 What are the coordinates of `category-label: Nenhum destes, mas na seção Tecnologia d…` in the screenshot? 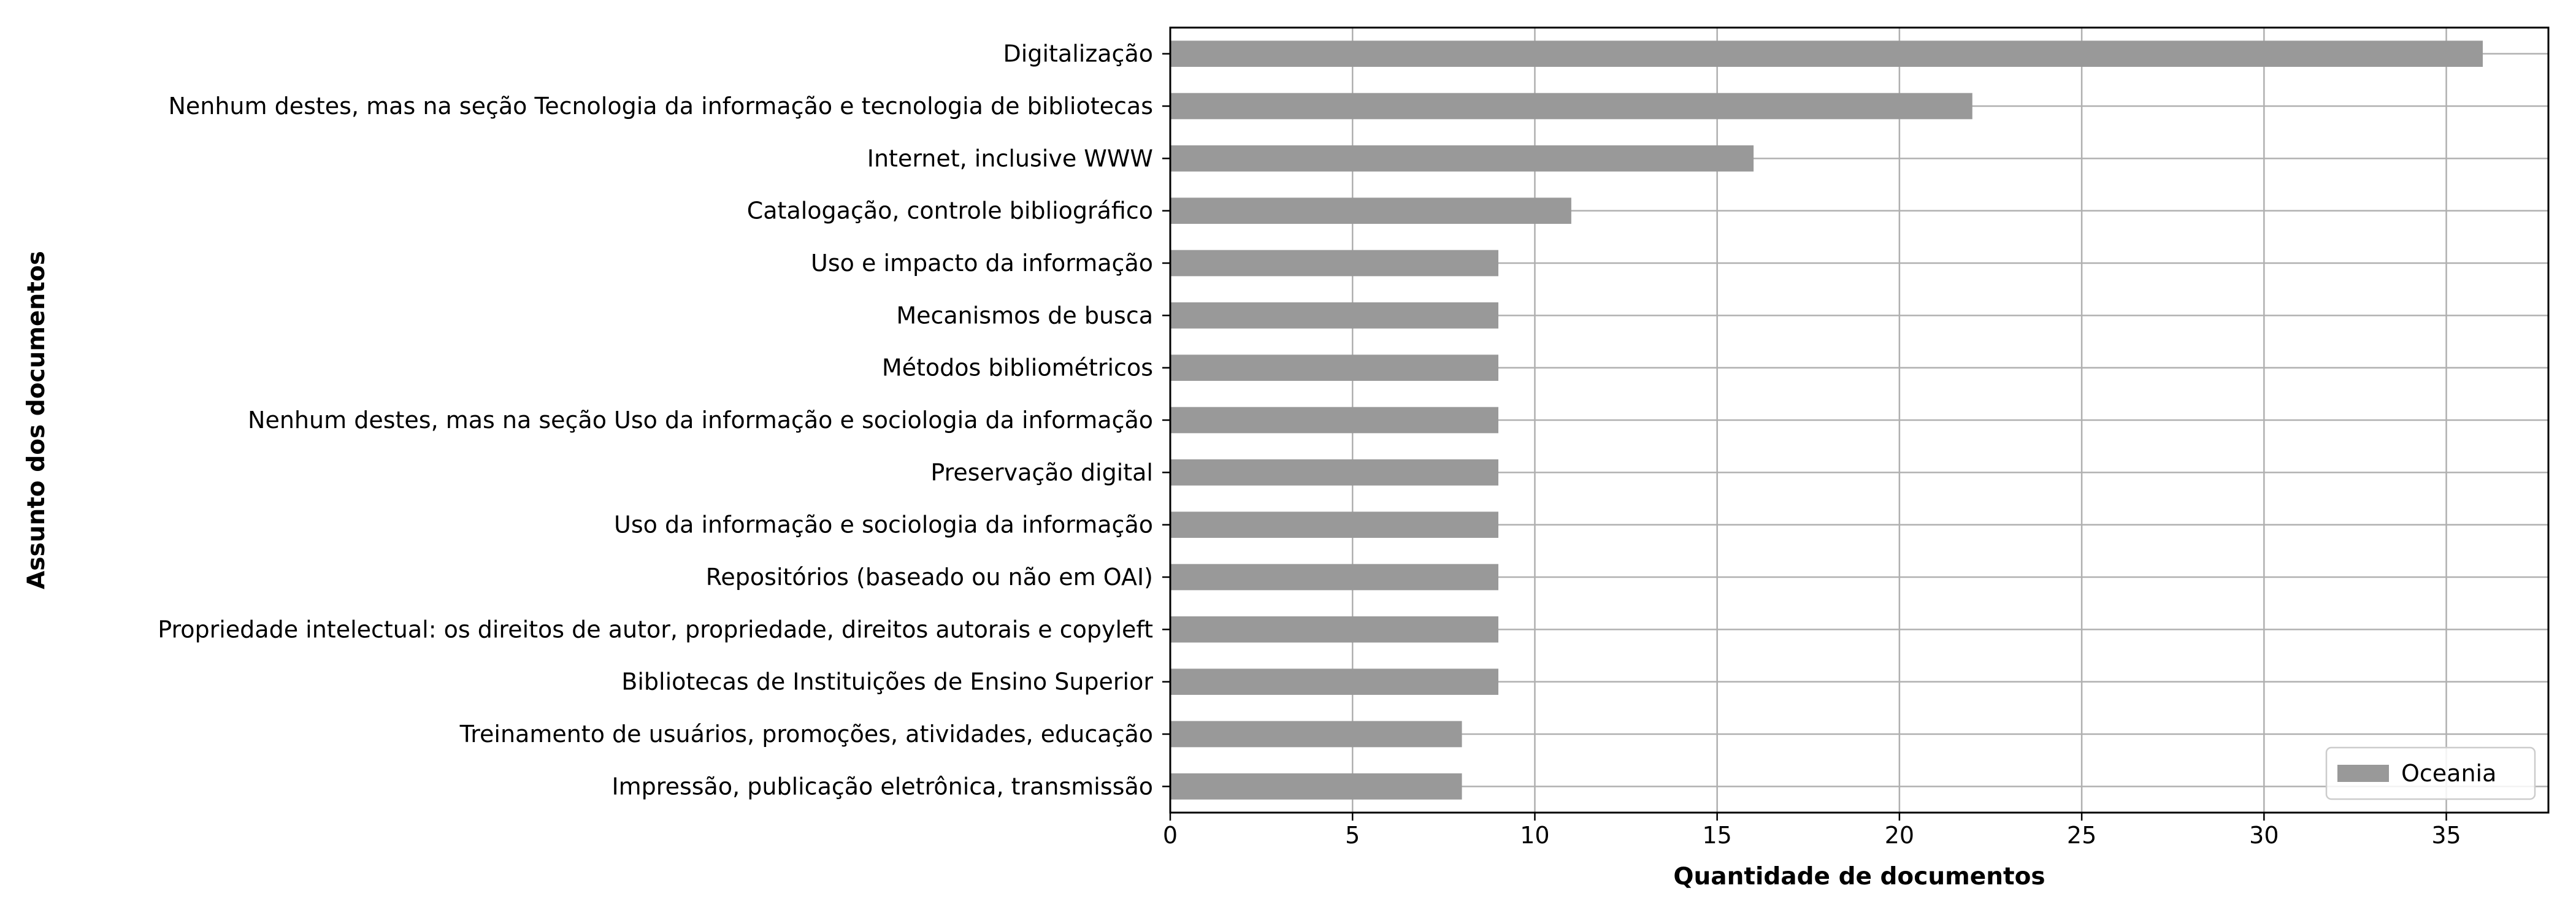 It's located at (660, 106).